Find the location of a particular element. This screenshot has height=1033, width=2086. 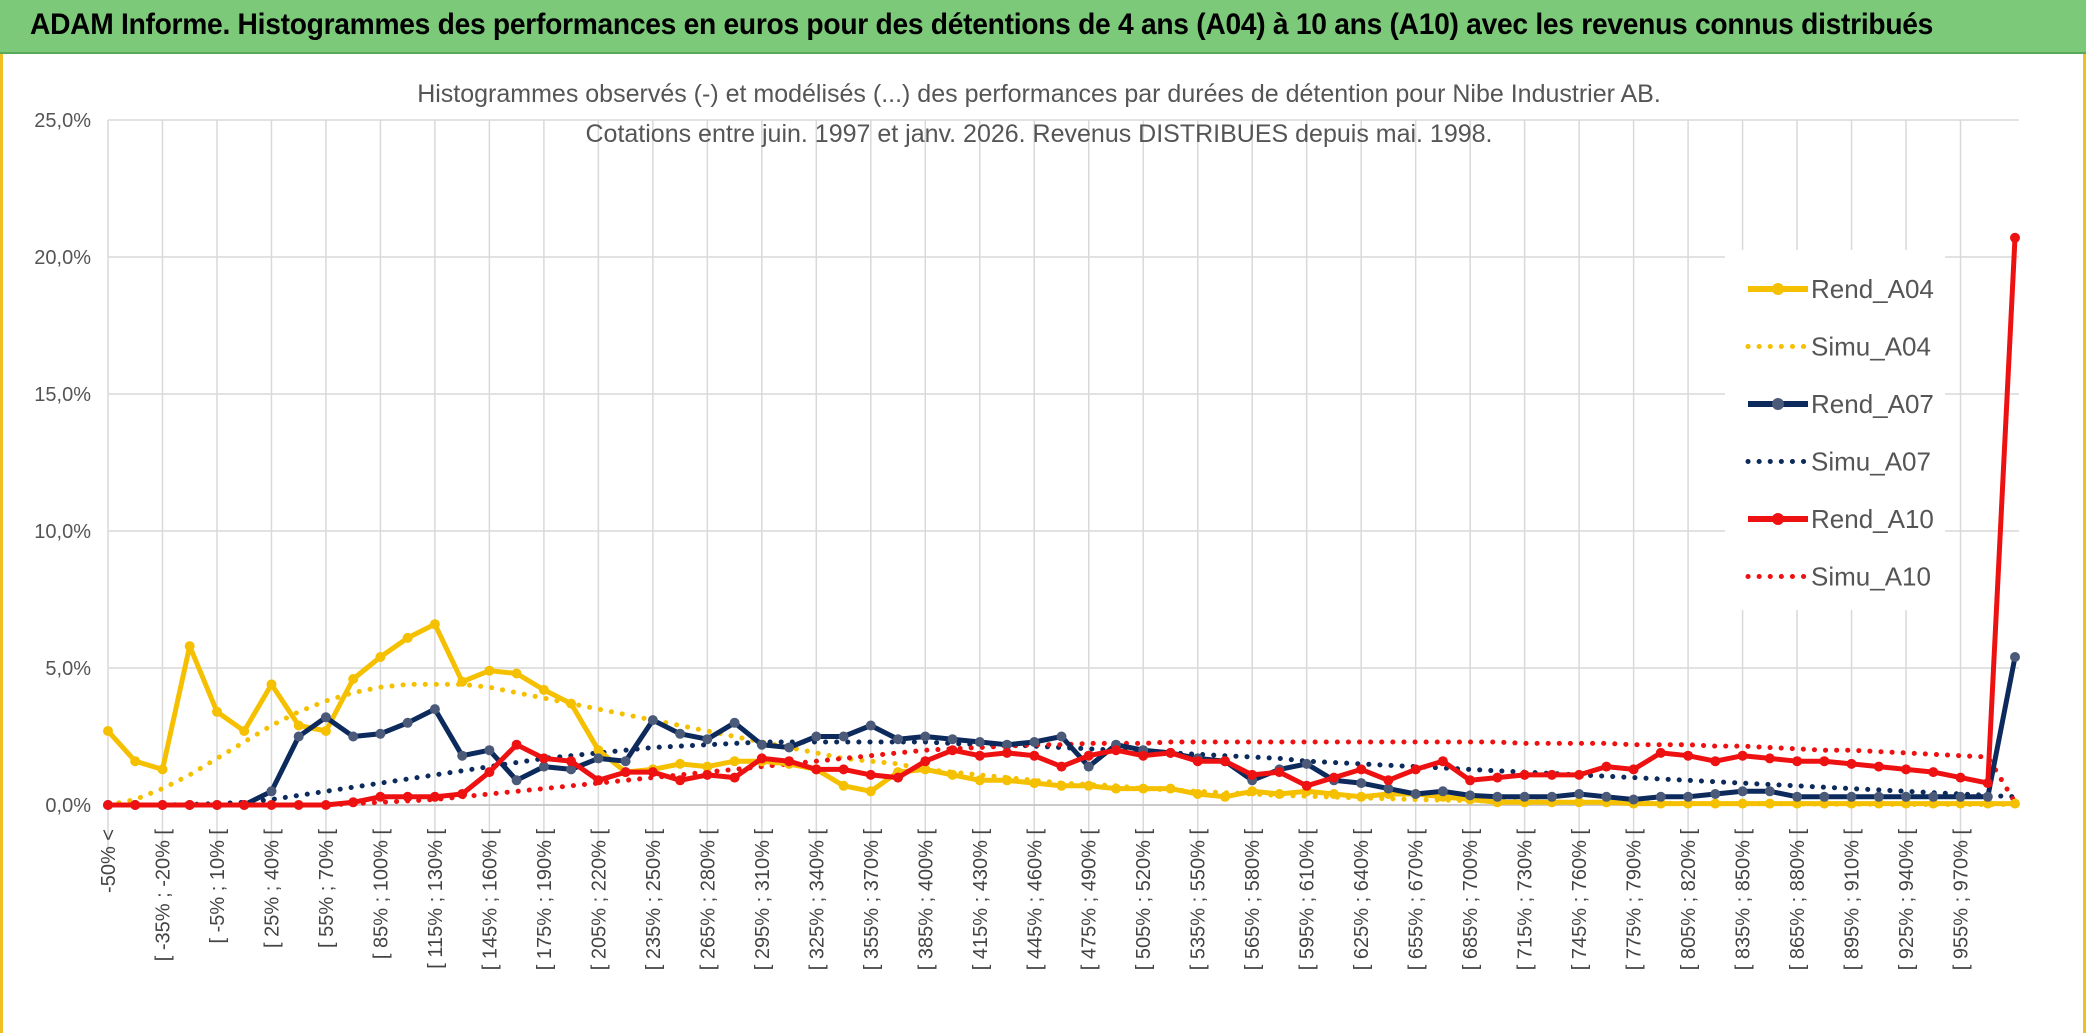

x-tick-label: [ 175% ; 190% [ is located at coordinates (545, 900).